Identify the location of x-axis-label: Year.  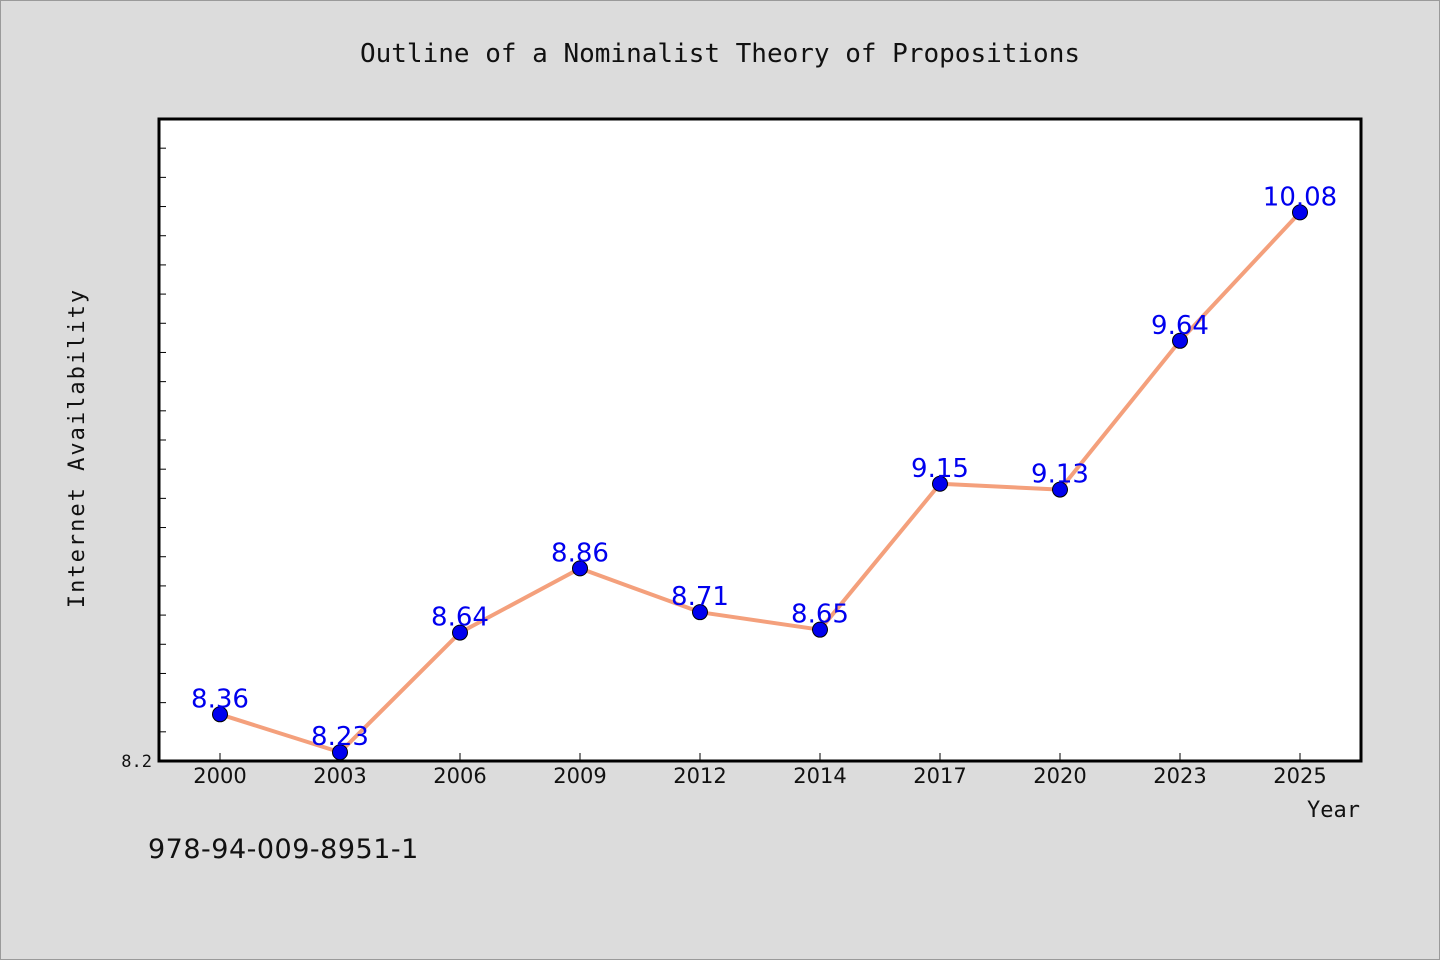
(1333, 810).